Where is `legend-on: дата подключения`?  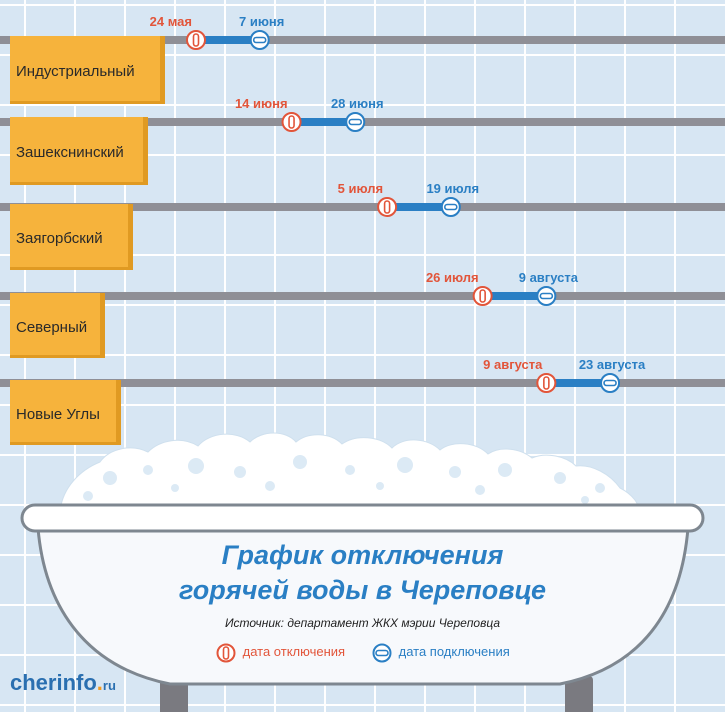 legend-on: дата подключения is located at coordinates (441, 653).